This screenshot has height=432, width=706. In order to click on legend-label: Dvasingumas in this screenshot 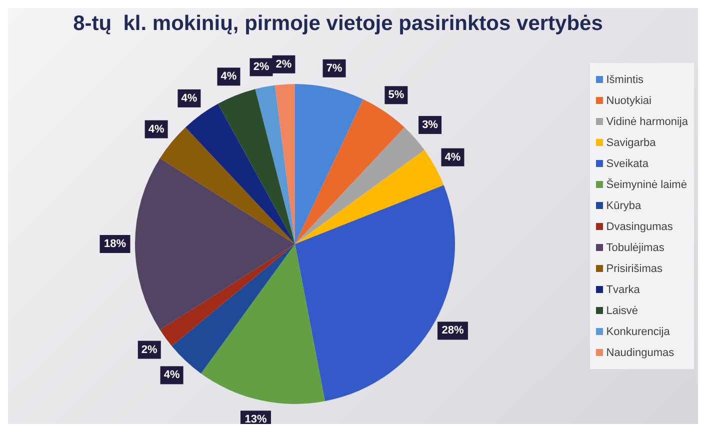, I will do `click(639, 227)`.